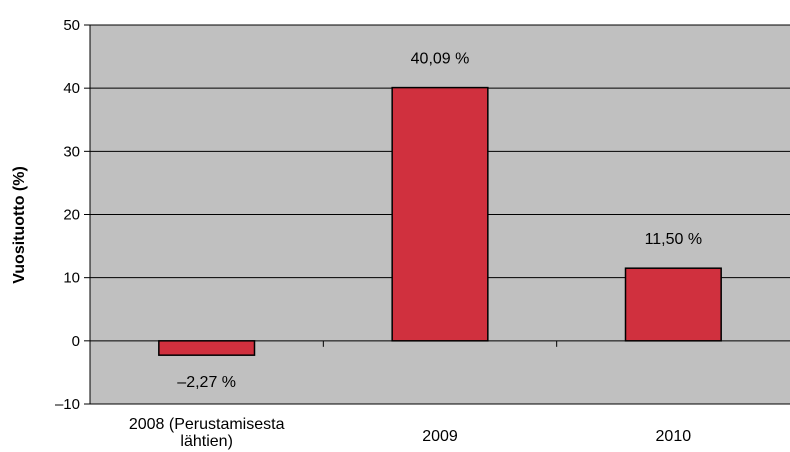 The image size is (790, 452). Describe the element at coordinates (674, 436) in the screenshot. I see `x-tick-label-2: 2010` at that location.